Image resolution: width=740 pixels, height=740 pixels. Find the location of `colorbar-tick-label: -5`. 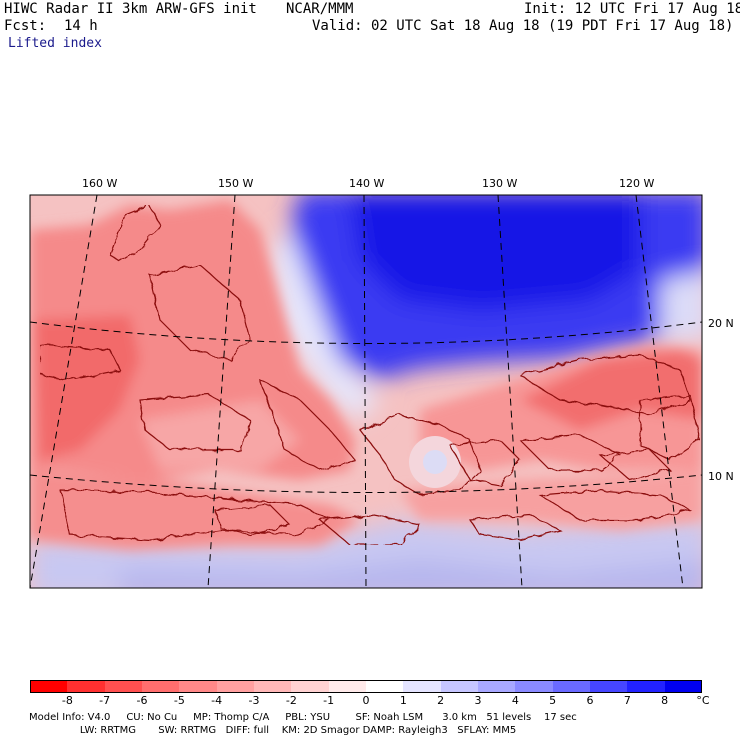

colorbar-tick-label: -5 is located at coordinates (179, 700).